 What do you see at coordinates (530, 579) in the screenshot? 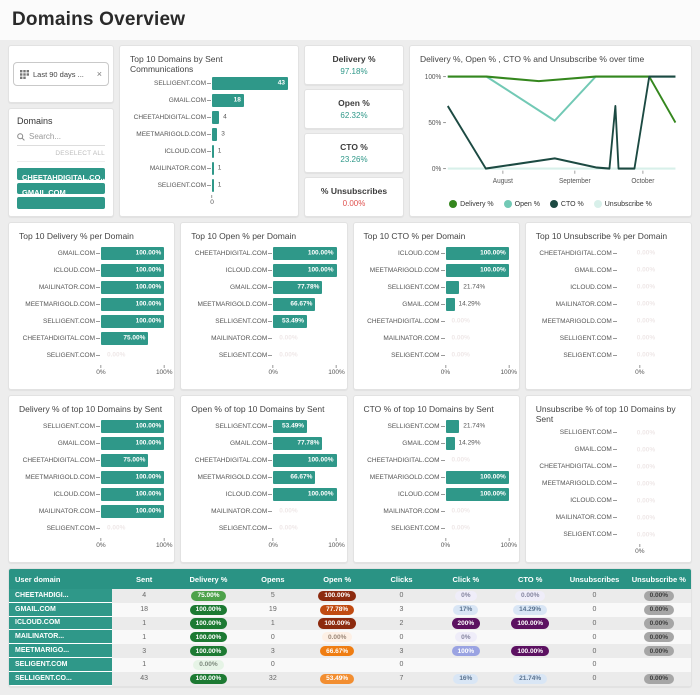
I see `table-header-cell: CTO %` at bounding box center [530, 579].